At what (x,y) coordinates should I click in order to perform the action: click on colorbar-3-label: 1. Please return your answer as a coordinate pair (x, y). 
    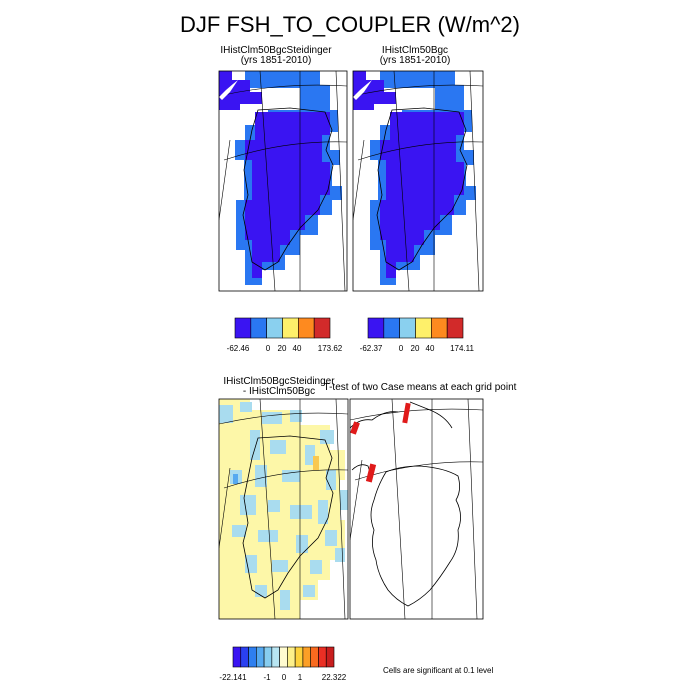
    Looking at the image, I should click on (300, 677).